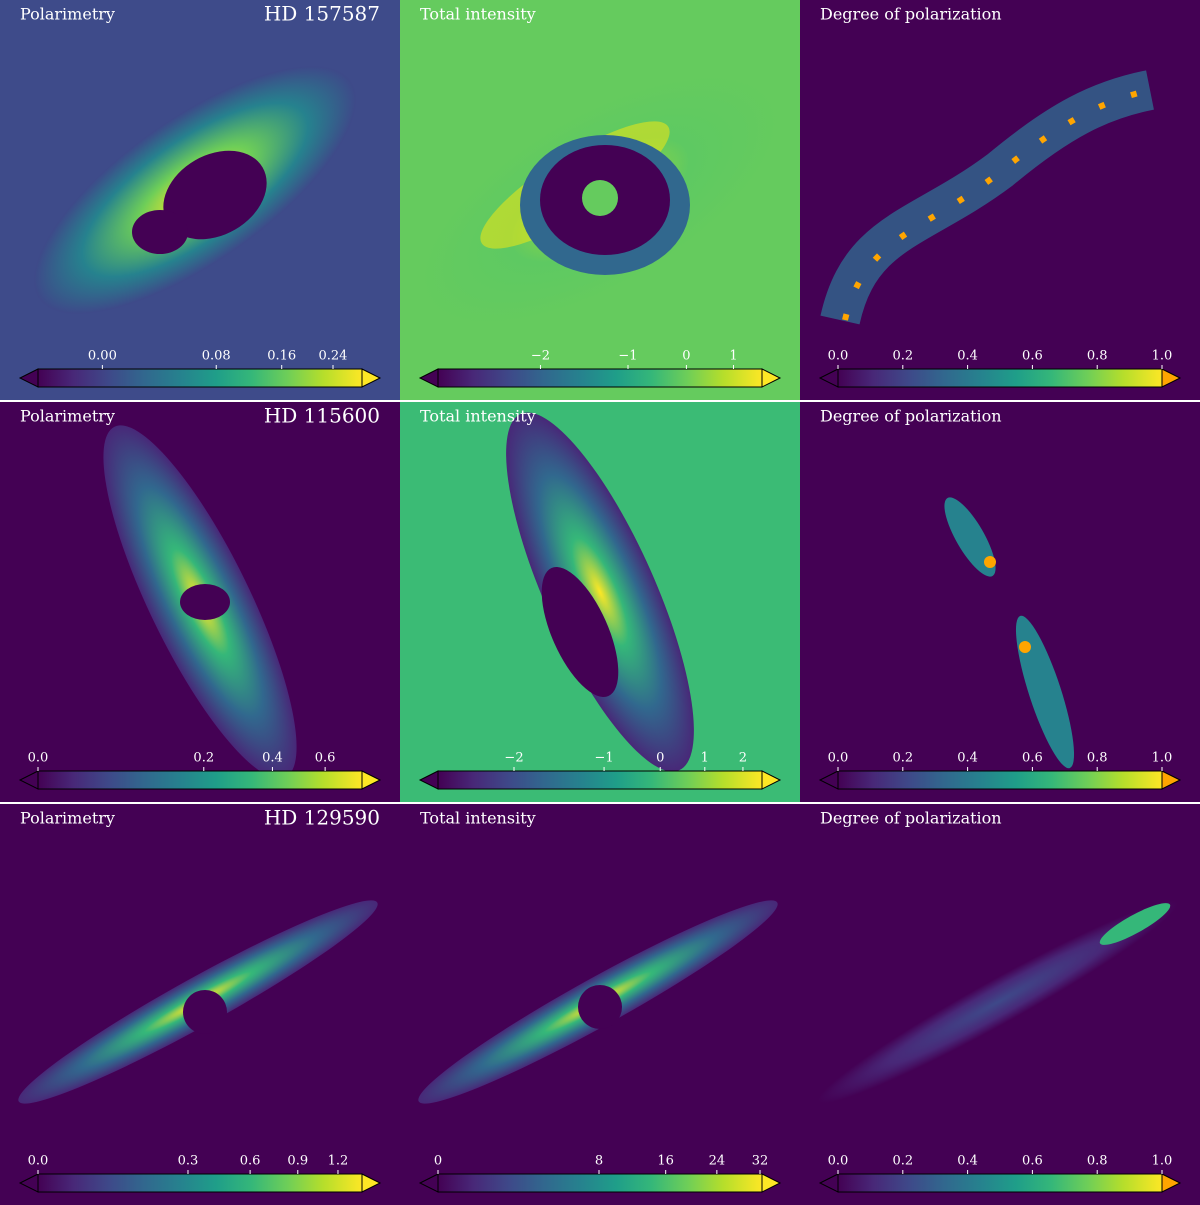 The width and height of the screenshot is (1200, 1205). I want to click on panel: Polarimetry HD 115600 0.0 0.2 0.4 0.6, so click(200, 602).